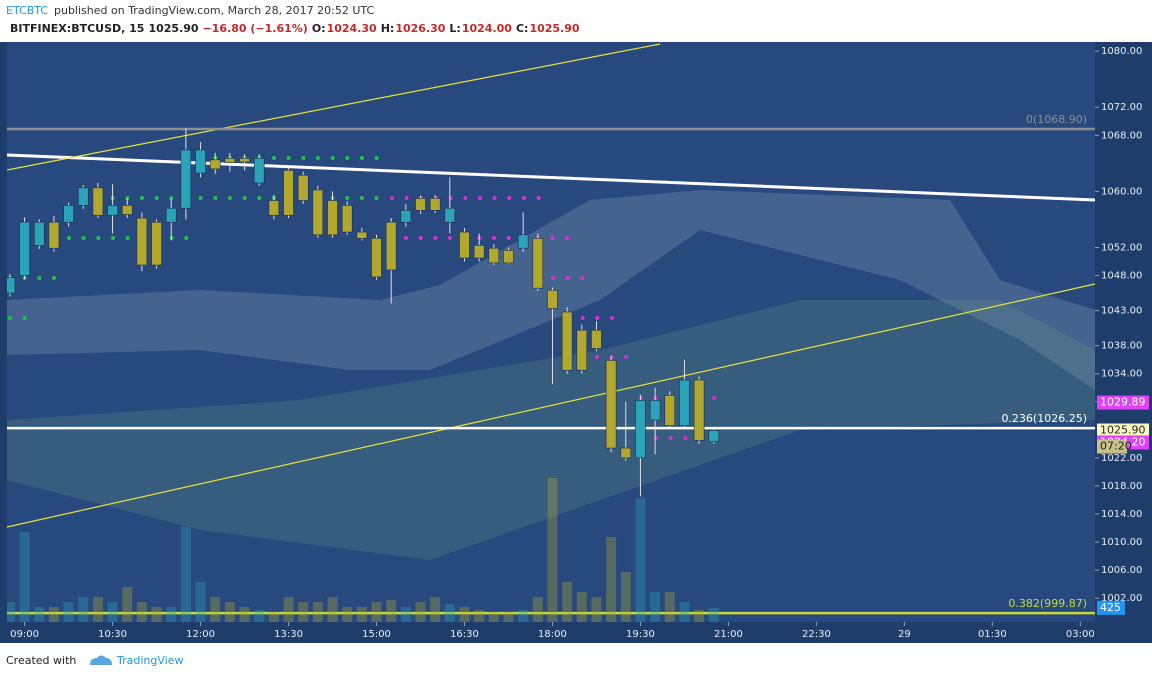 This screenshot has height=679, width=1152. What do you see at coordinates (1123, 430) in the screenshot?
I see `price-tag-label: 1025.90` at bounding box center [1123, 430].